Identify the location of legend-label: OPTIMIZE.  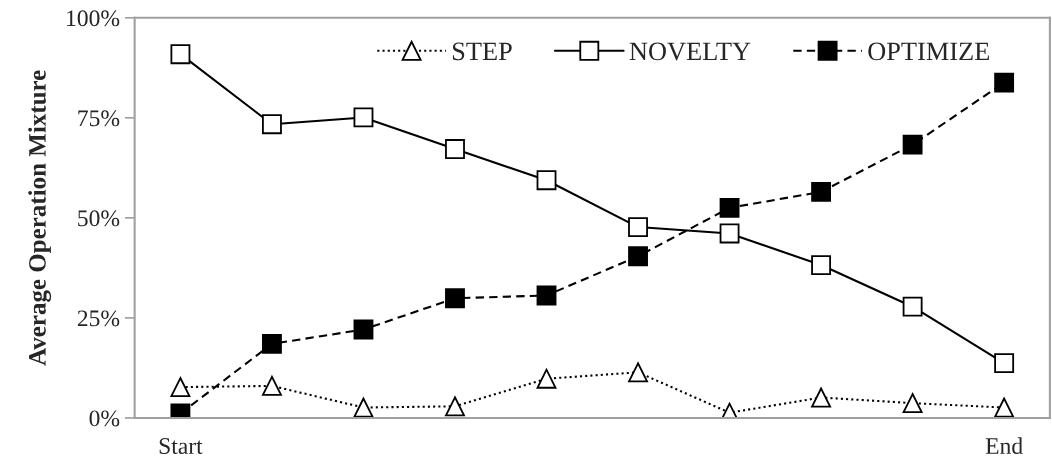
(928, 51).